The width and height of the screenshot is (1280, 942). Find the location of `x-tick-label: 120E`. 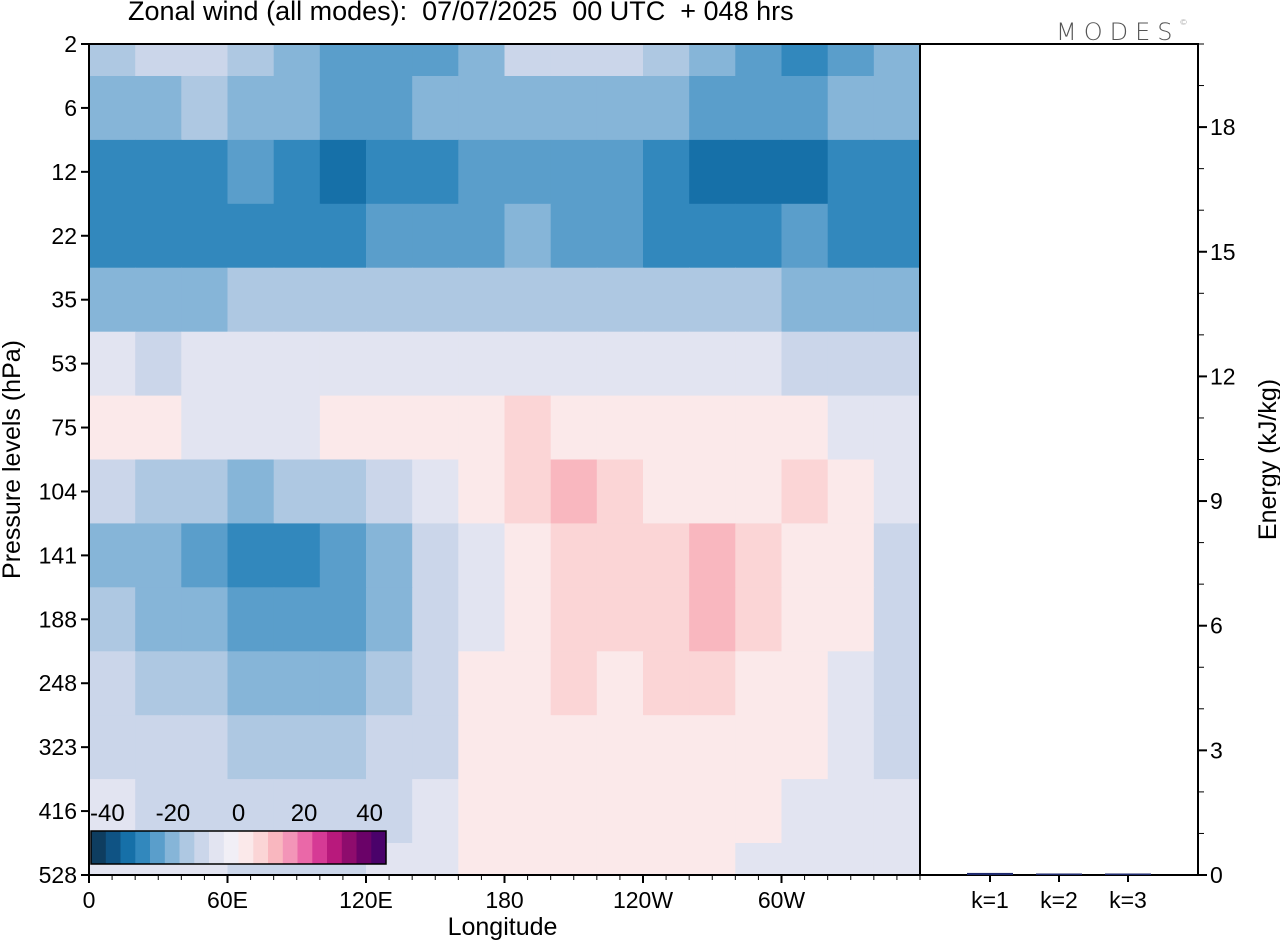

x-tick-label: 120E is located at coordinates (366, 900).